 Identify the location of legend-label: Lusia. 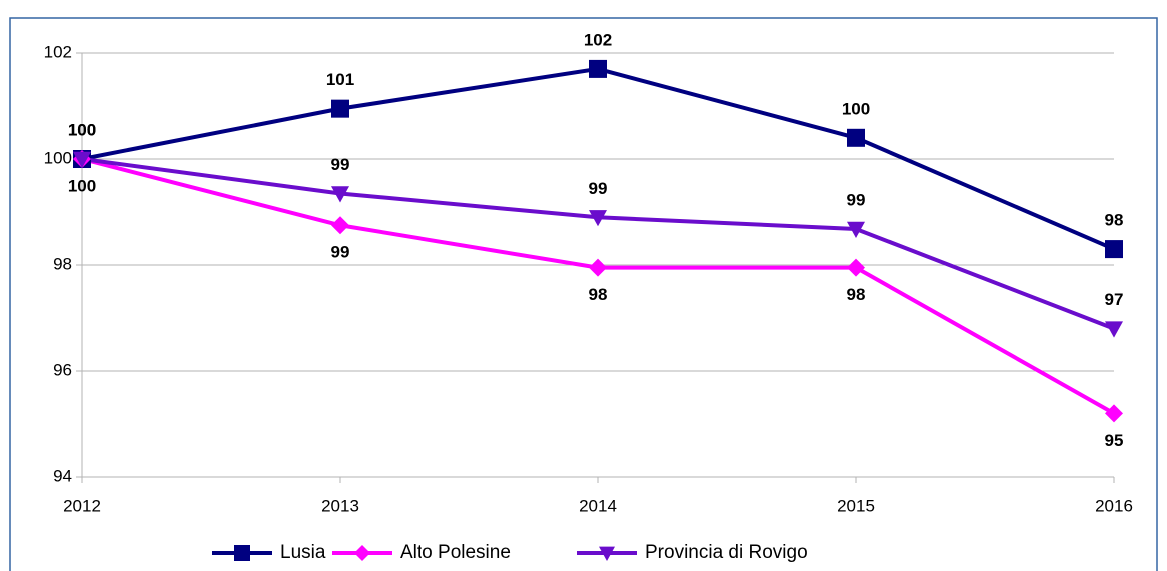
(303, 552).